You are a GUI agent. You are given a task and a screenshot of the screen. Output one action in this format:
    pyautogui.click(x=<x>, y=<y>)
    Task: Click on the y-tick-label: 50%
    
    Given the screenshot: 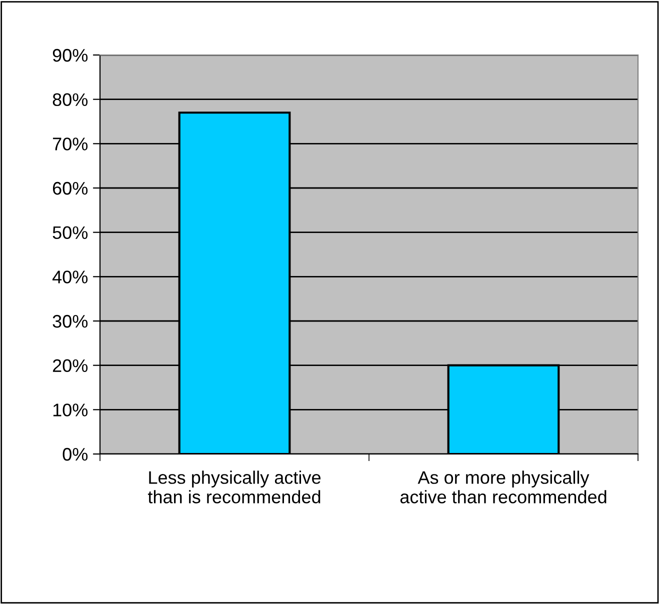 What is the action you would take?
    pyautogui.click(x=70, y=233)
    